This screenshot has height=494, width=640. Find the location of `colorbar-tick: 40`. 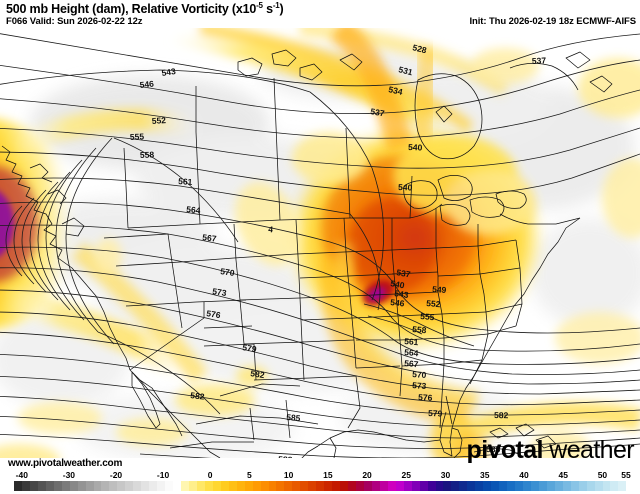

colorbar-tick: 40 is located at coordinates (524, 475).